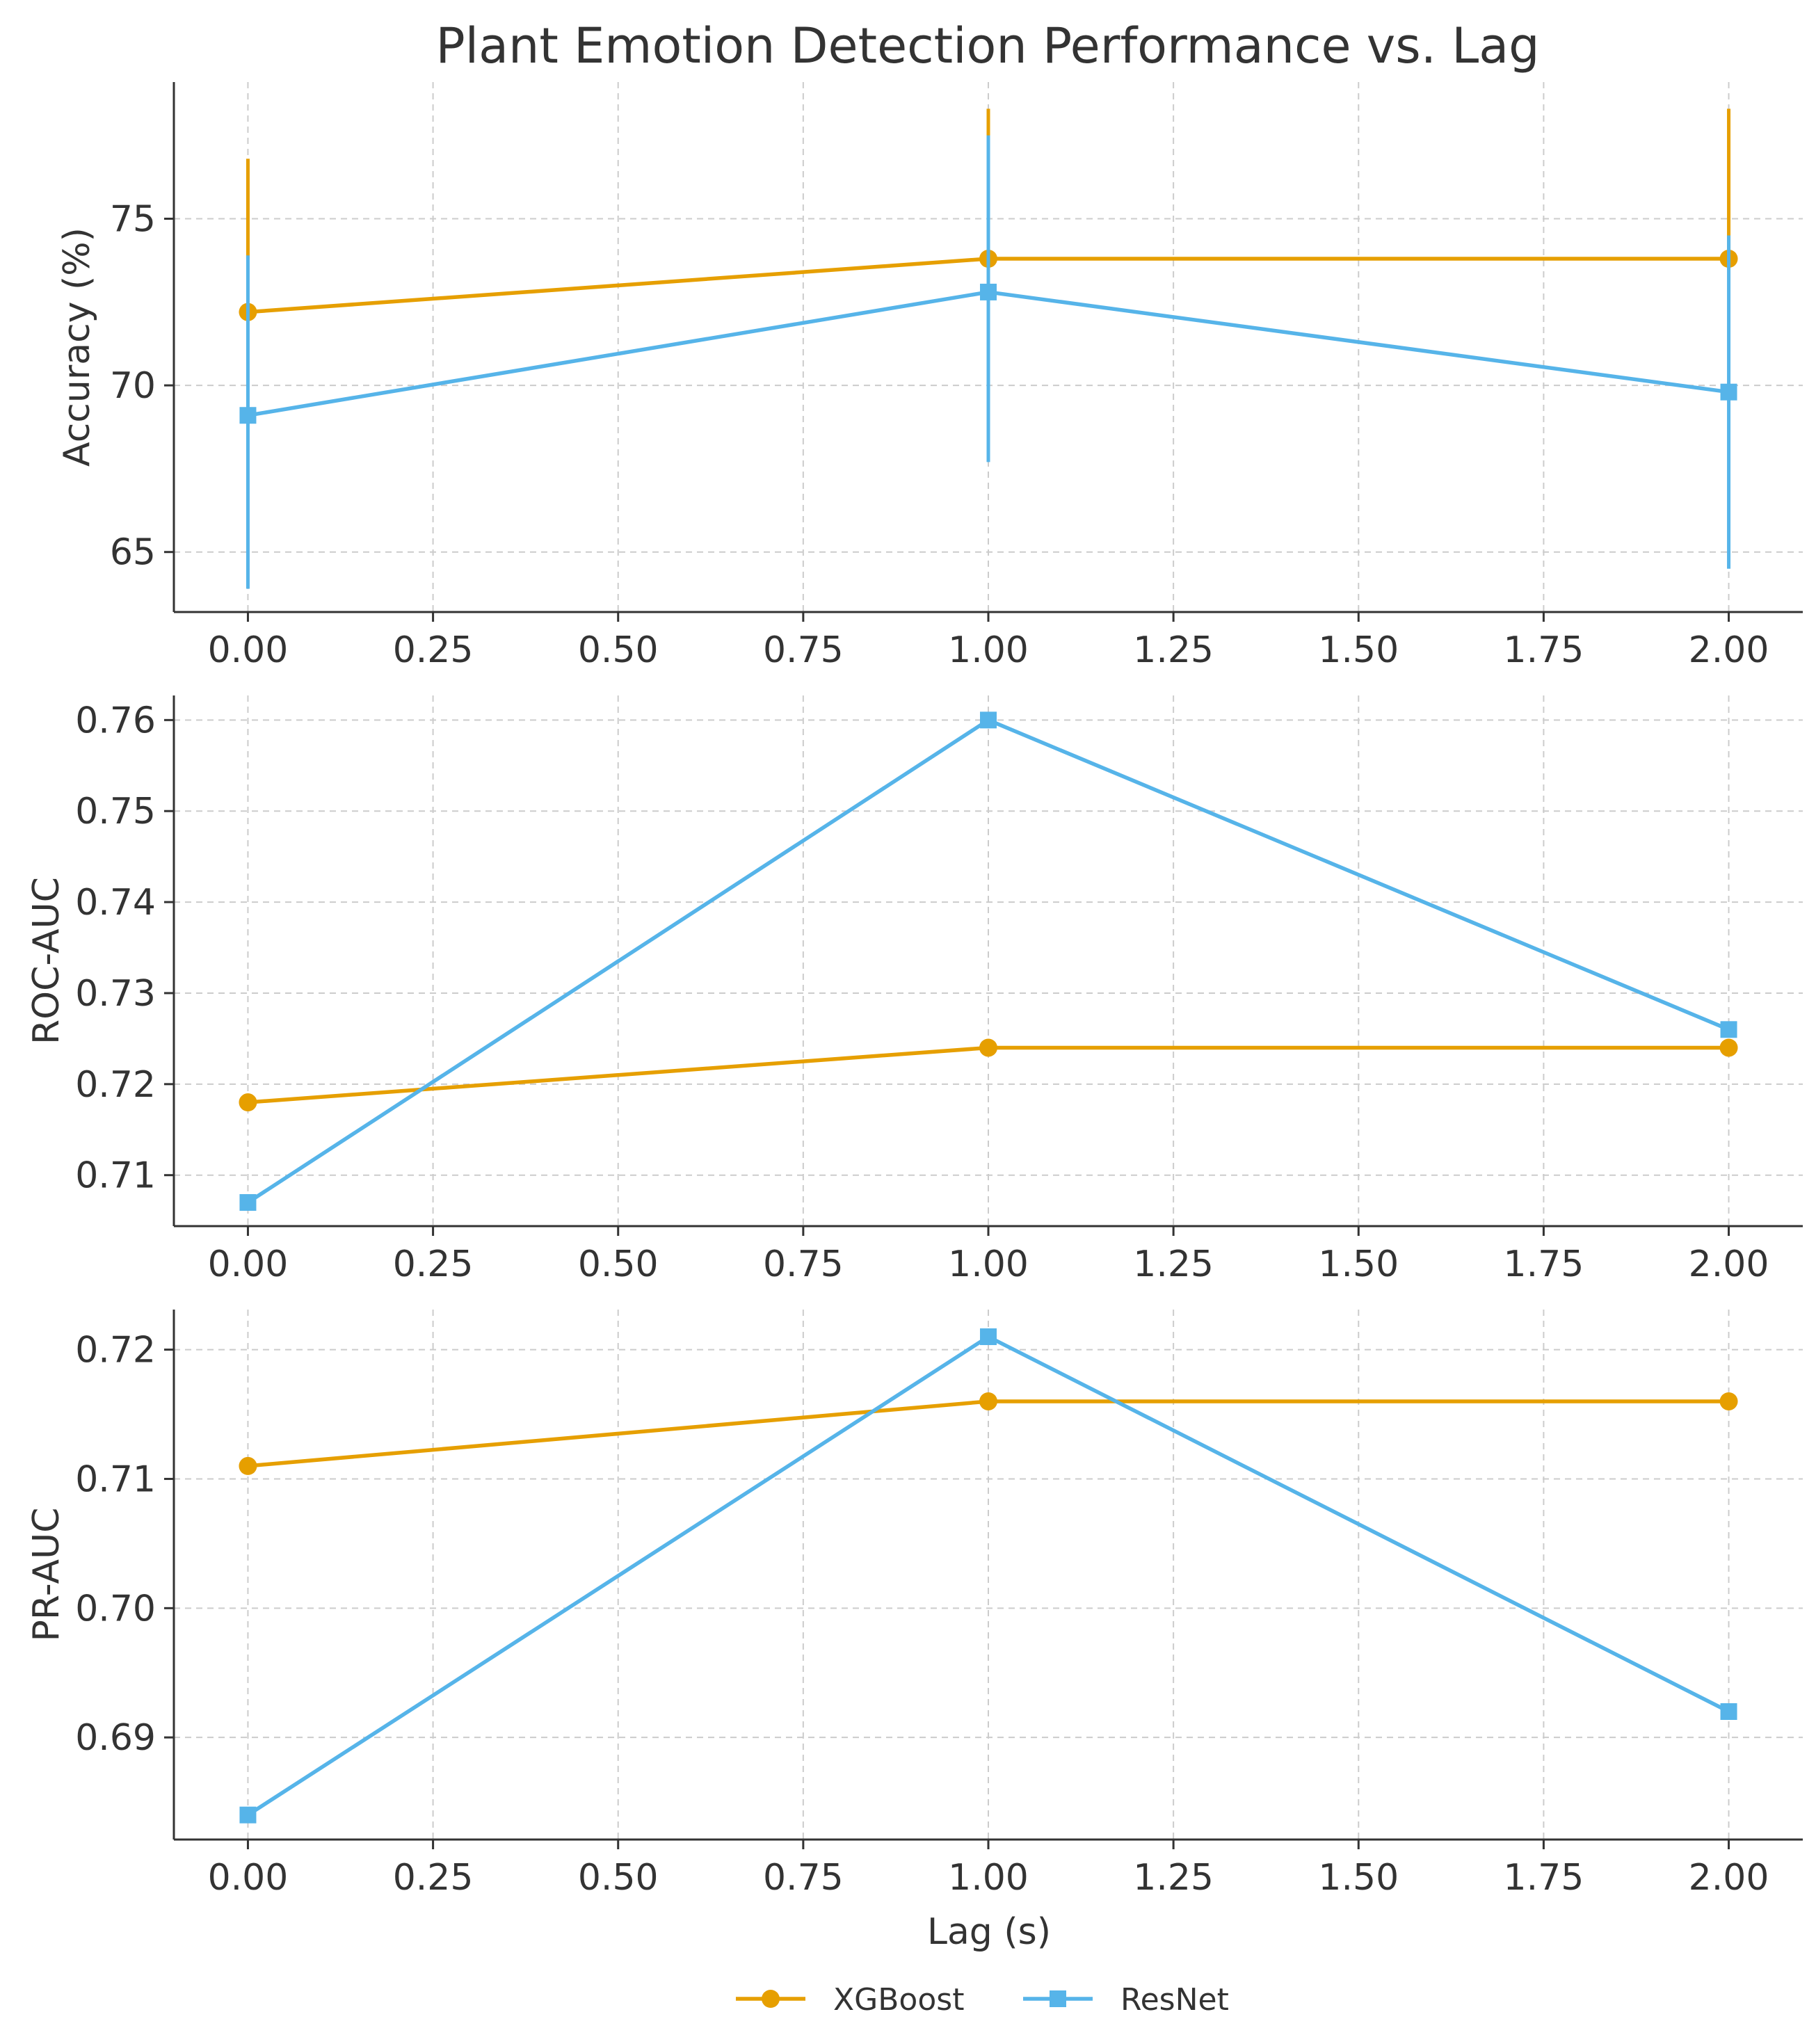 The image size is (1816, 2044). Describe the element at coordinates (115, 994) in the screenshot. I see `y-tick-label: 0.73` at that location.